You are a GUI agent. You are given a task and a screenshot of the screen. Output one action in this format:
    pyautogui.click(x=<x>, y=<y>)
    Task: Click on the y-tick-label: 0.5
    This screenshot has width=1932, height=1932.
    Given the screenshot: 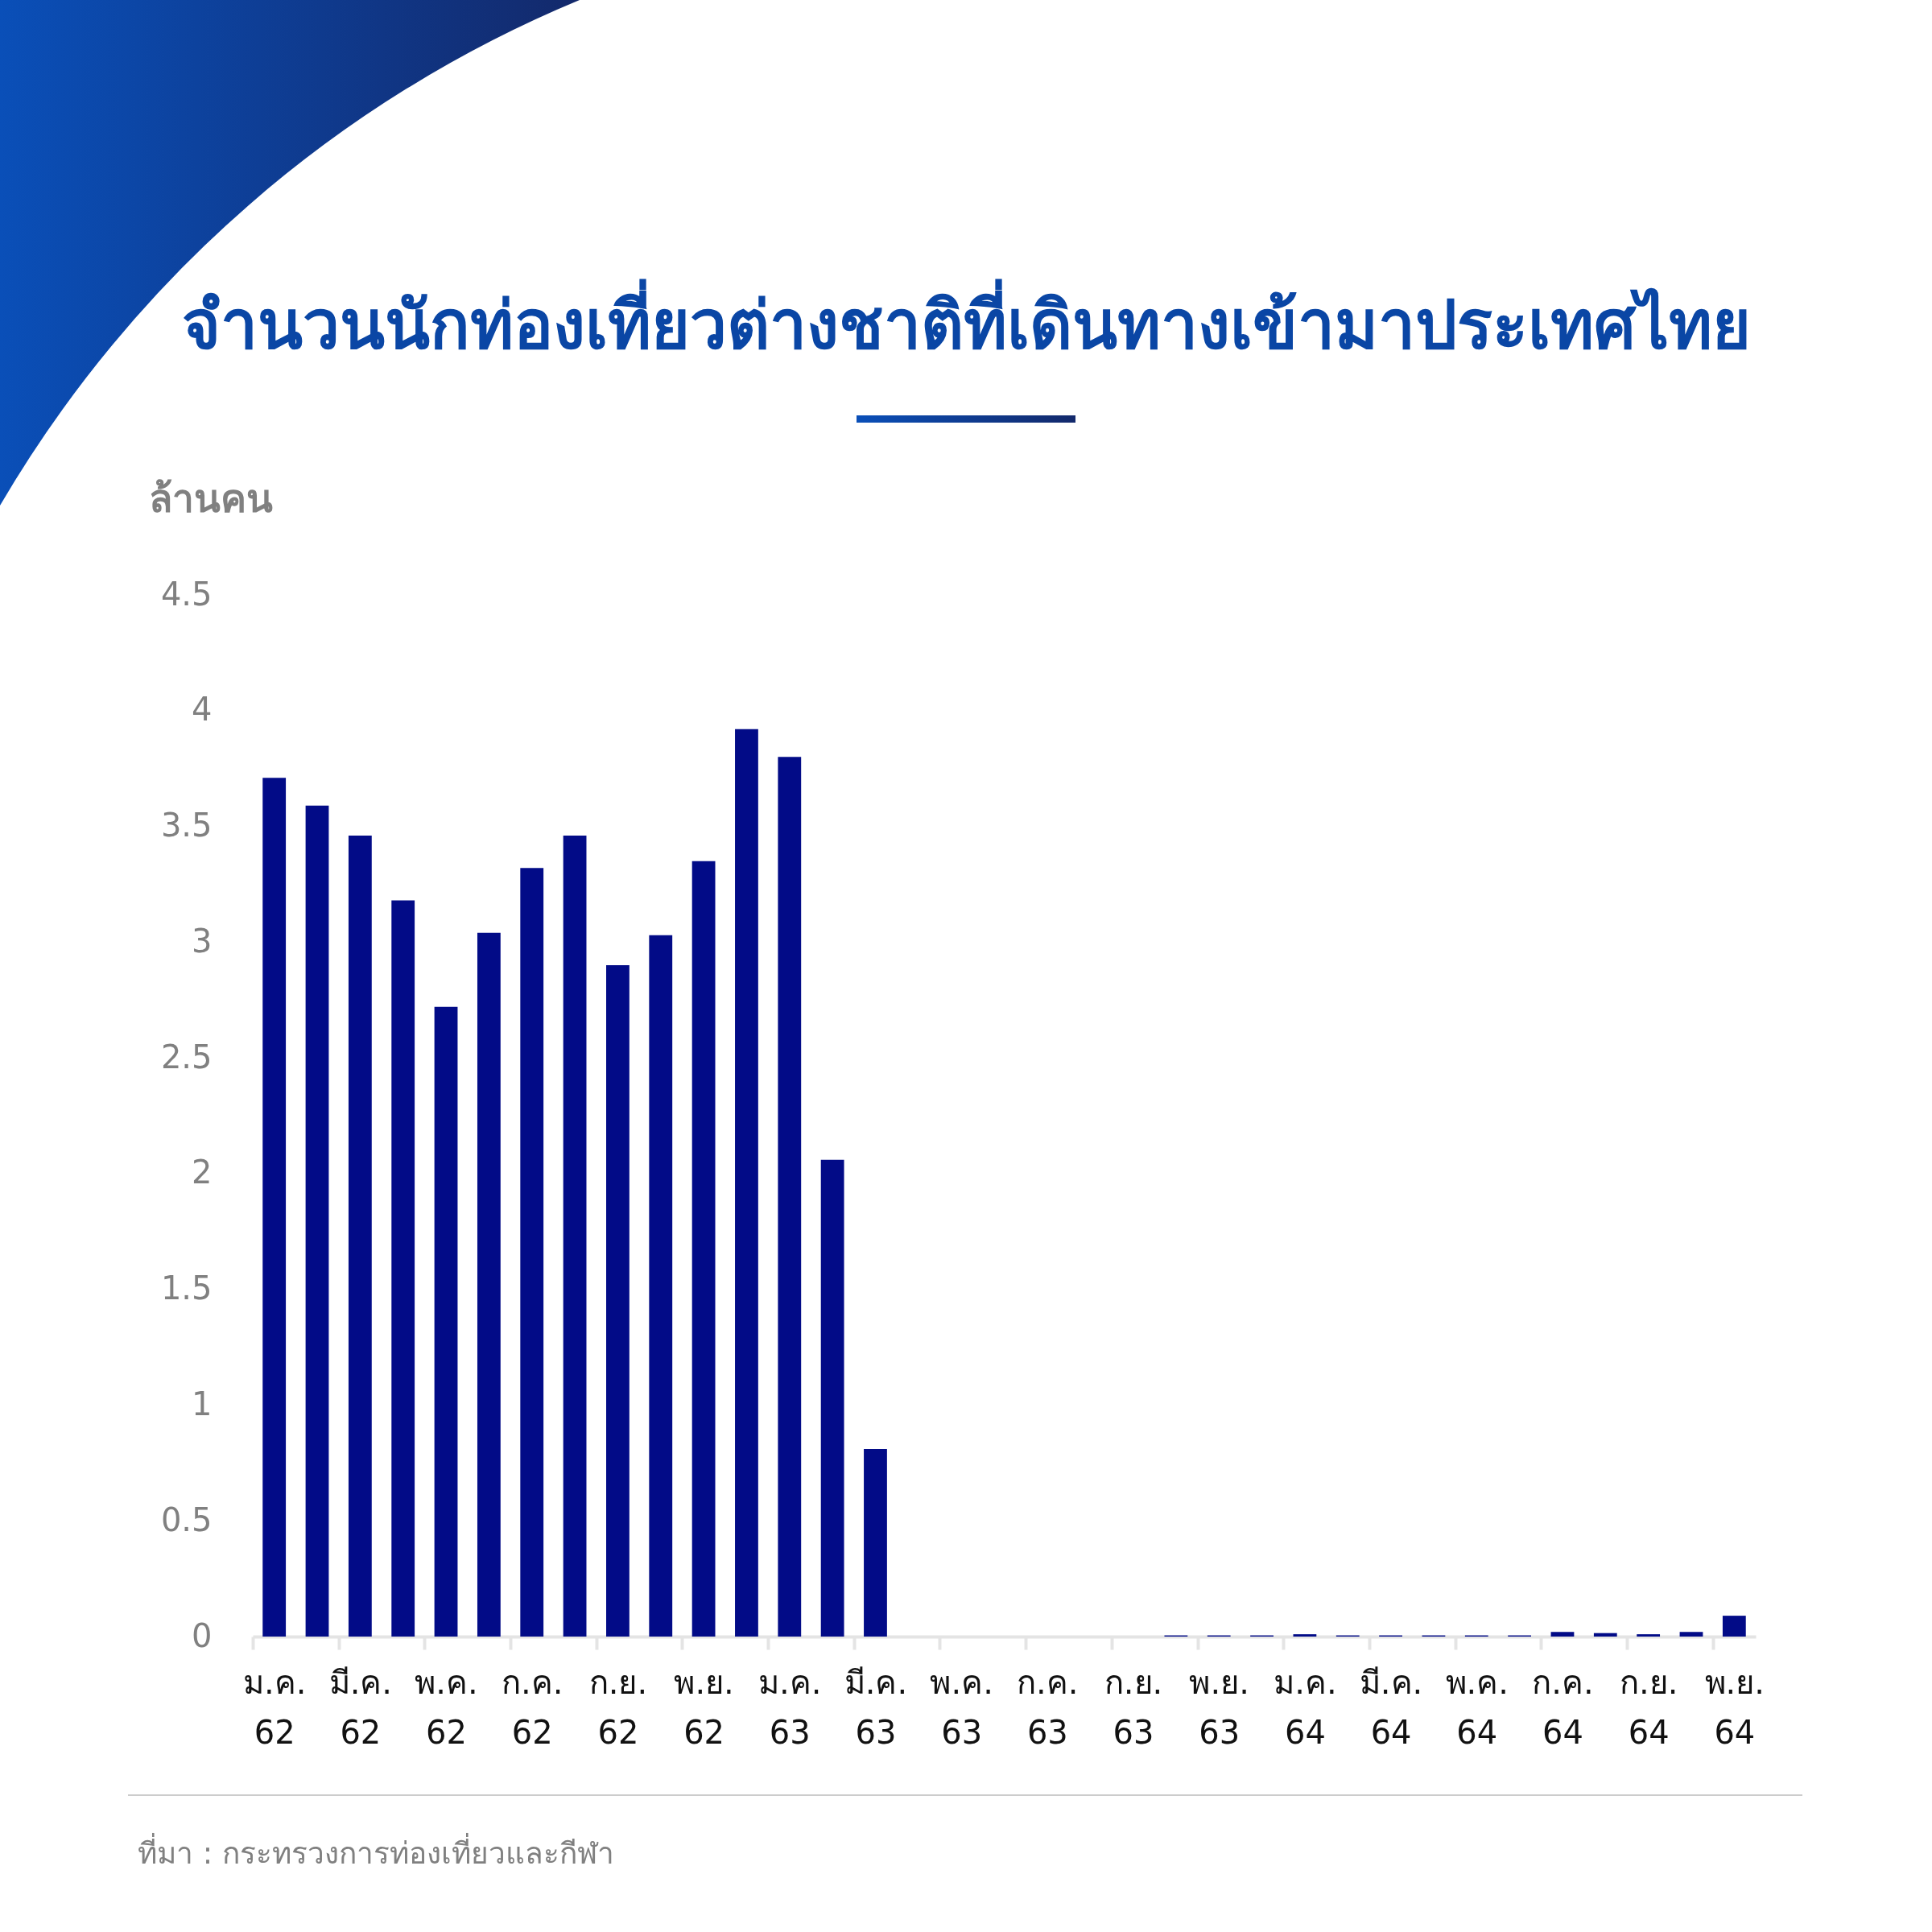 What is the action you would take?
    pyautogui.click(x=186, y=1519)
    